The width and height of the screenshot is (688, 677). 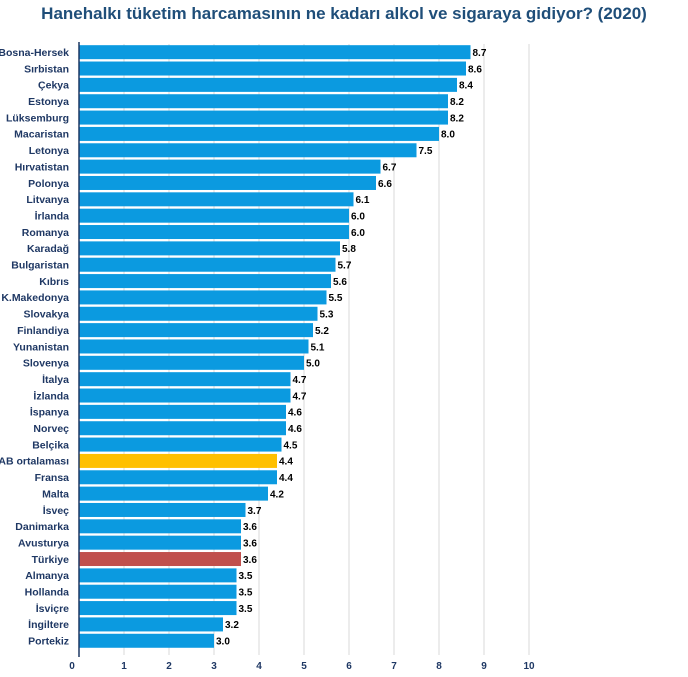 What do you see at coordinates (277, 494) in the screenshot?
I see `data-label: 4.2` at bounding box center [277, 494].